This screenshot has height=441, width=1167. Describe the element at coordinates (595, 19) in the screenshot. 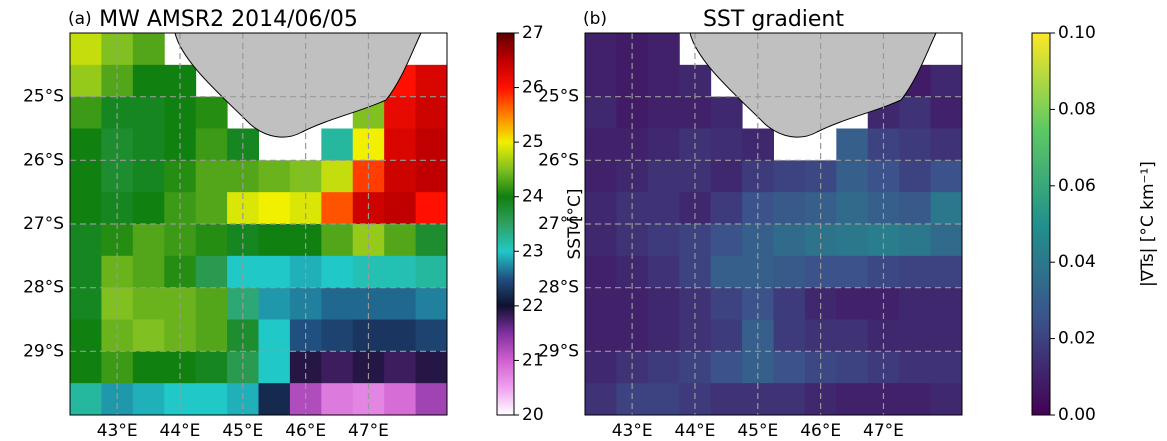

I see `panel-label: (b)` at that location.